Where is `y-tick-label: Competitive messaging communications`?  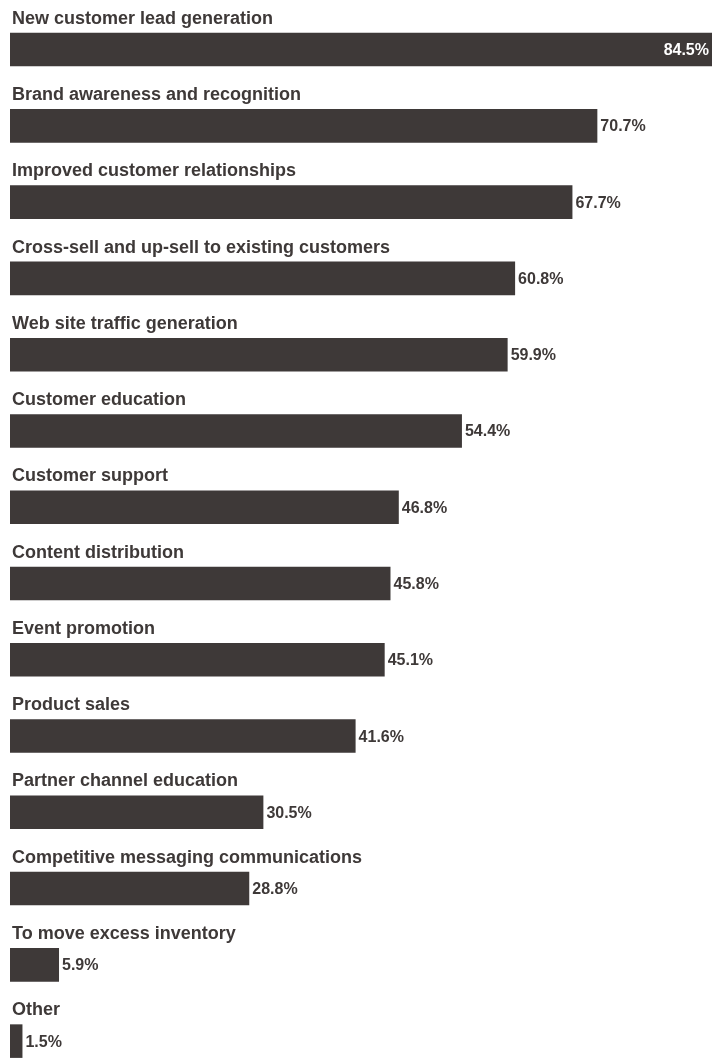 y-tick-label: Competitive messaging communications is located at coordinates (187, 857).